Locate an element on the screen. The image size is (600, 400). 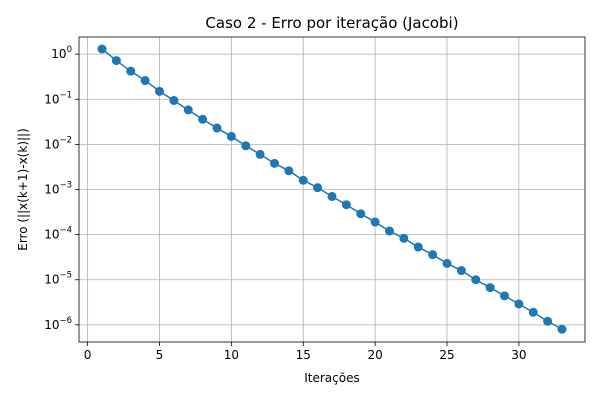
y-tick-label: 10⁻⁵ is located at coordinates (58, 279).